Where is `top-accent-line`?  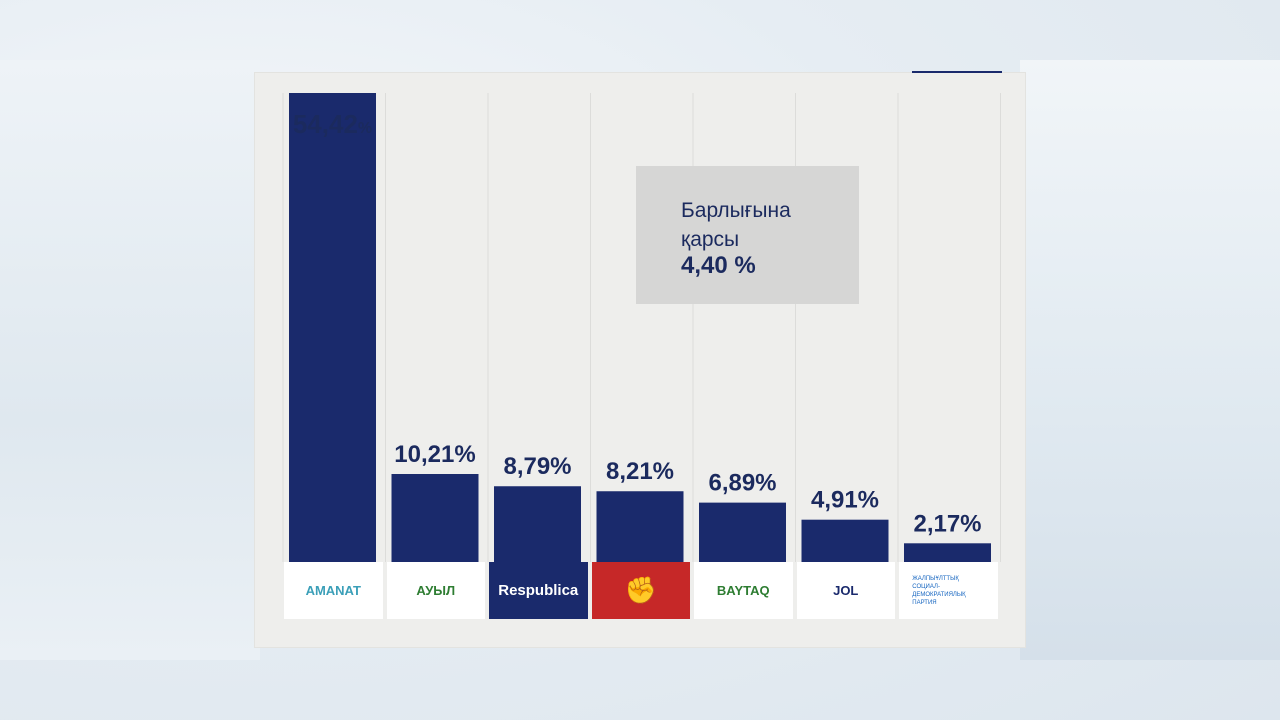
top-accent-line is located at coordinates (957, 72).